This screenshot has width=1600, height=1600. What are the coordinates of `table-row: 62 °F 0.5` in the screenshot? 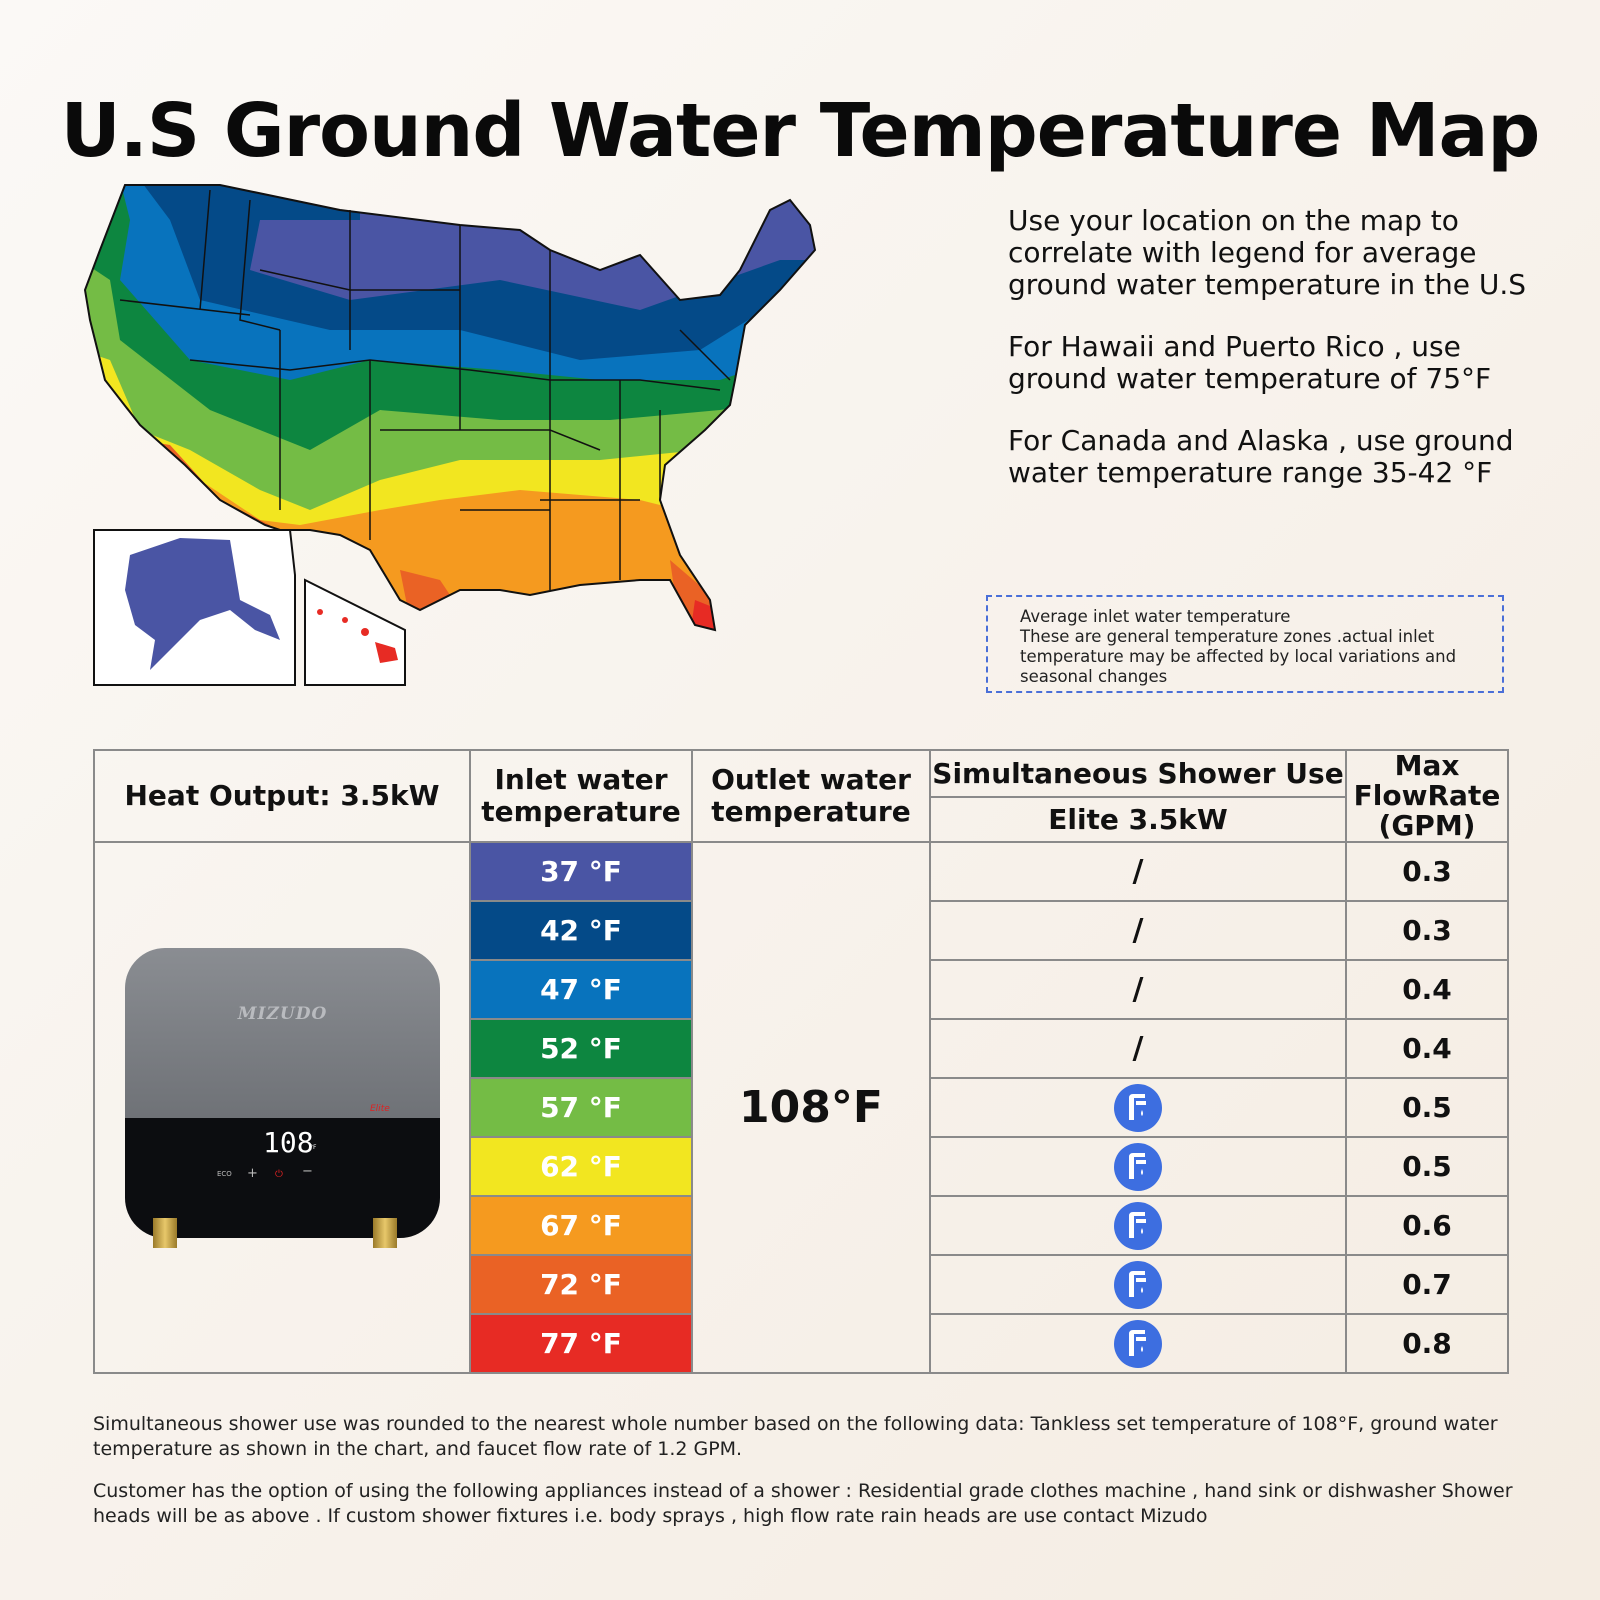 It's located at (801, 1166).